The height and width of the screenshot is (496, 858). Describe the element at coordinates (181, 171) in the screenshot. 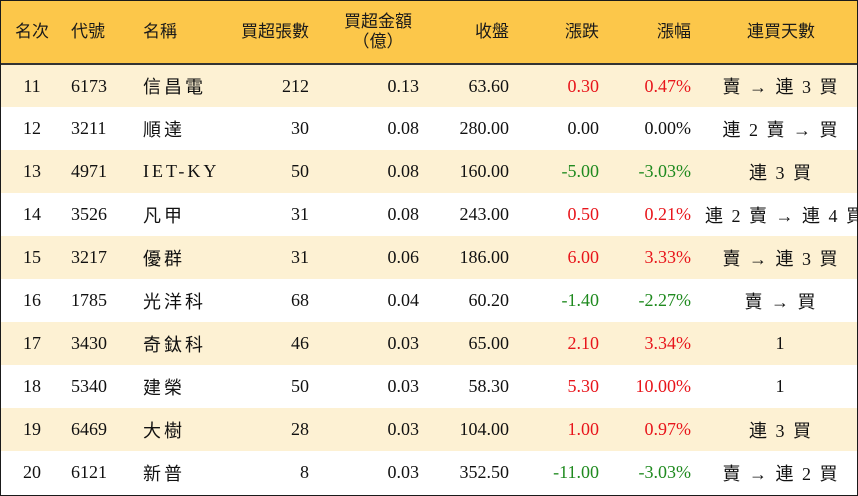

I see `name-cell: IET-KY` at that location.